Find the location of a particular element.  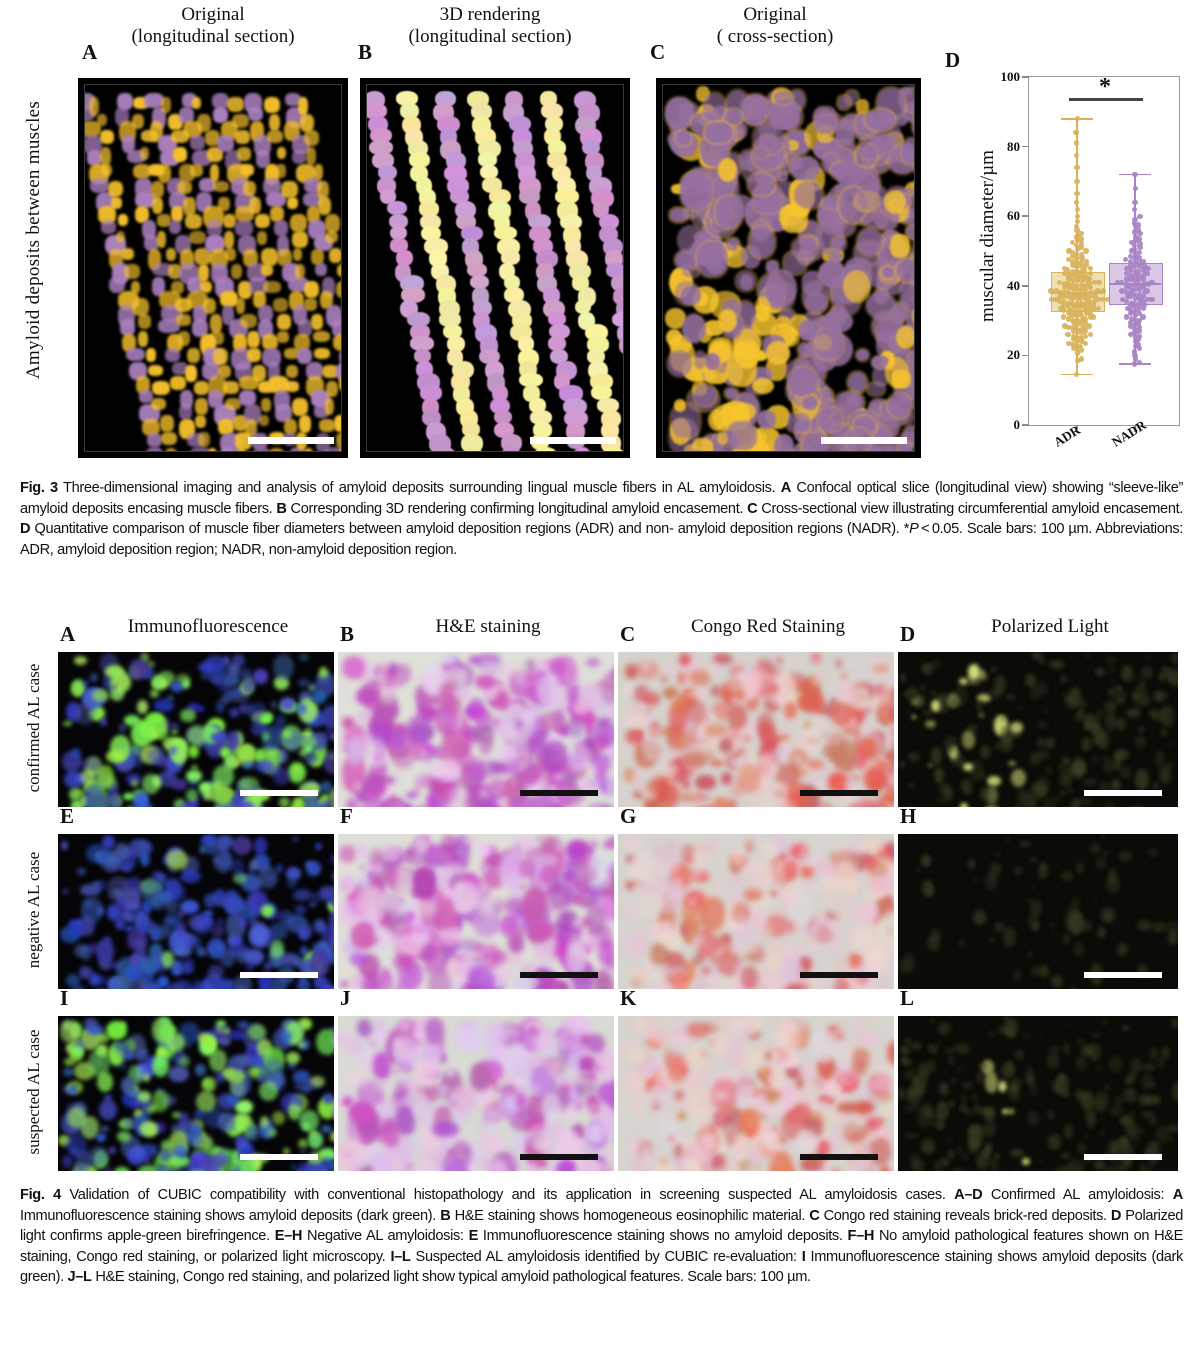

chart-y-tick-label: 0 is located at coordinates (1001, 425).